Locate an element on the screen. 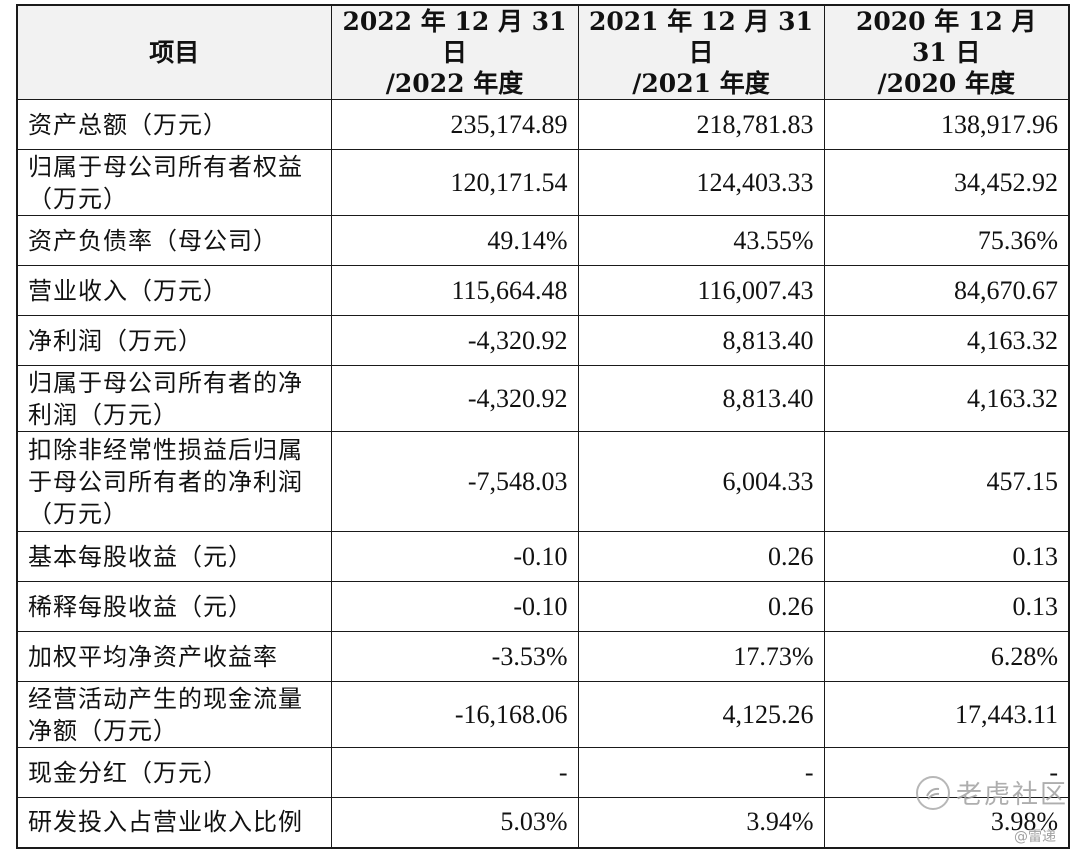 This screenshot has width=1080, height=859. cell-2022: 5.03% is located at coordinates (454, 822).